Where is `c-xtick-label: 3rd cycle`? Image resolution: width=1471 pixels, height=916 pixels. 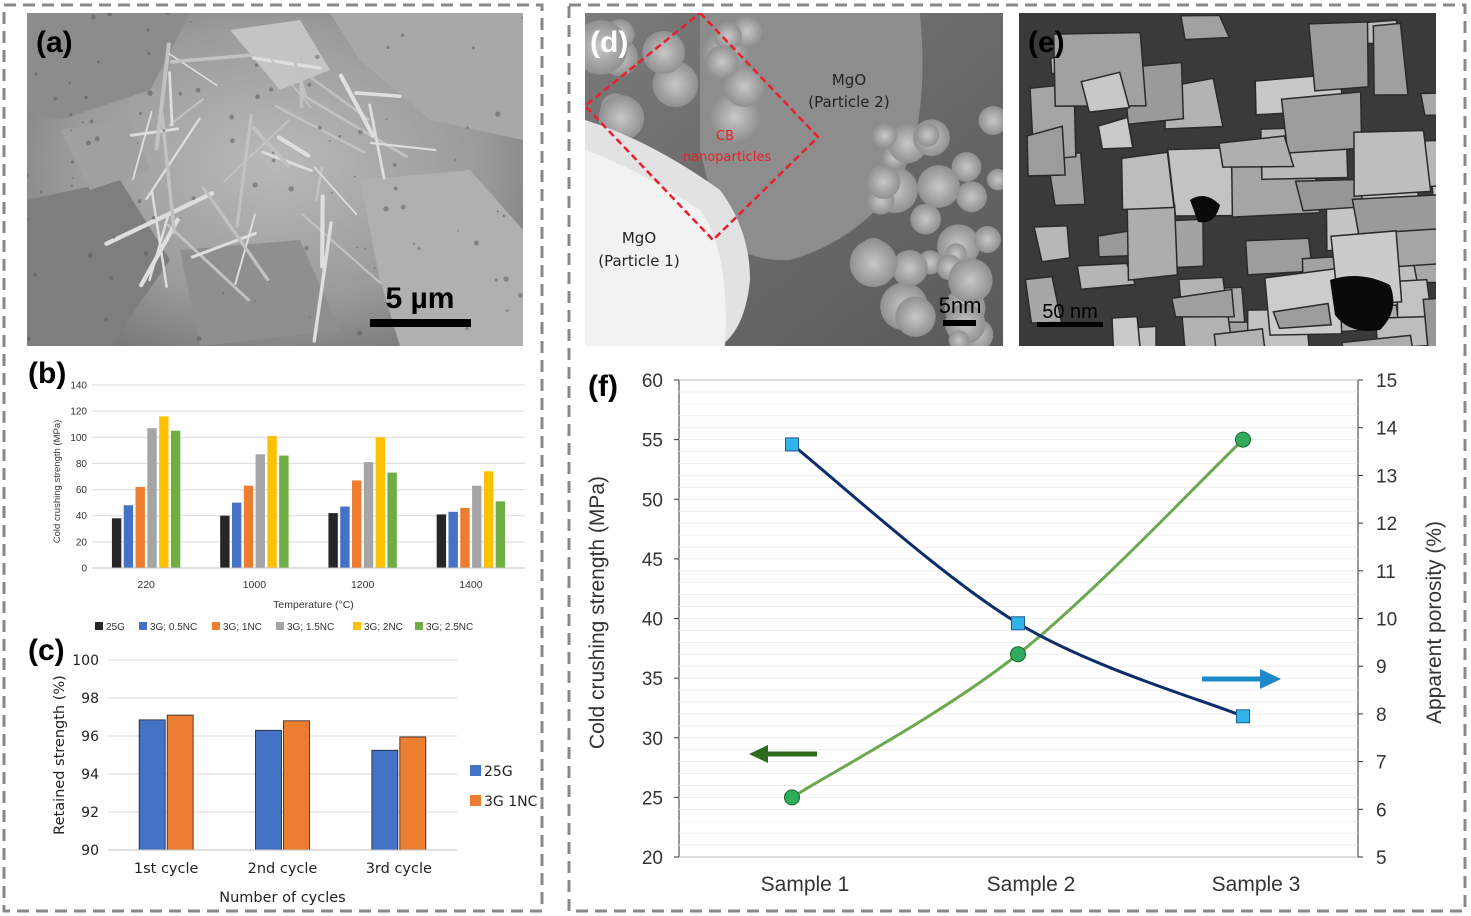 c-xtick-label: 3rd cycle is located at coordinates (399, 869).